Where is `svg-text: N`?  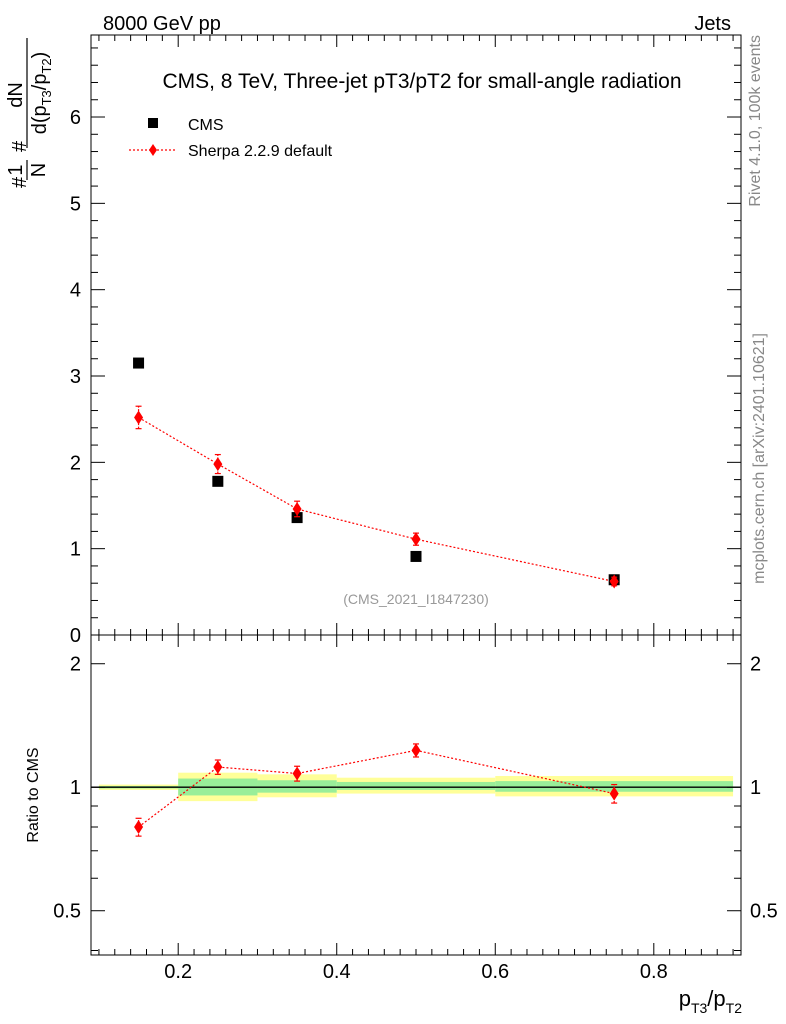
svg-text: N is located at coordinates (39, 170).